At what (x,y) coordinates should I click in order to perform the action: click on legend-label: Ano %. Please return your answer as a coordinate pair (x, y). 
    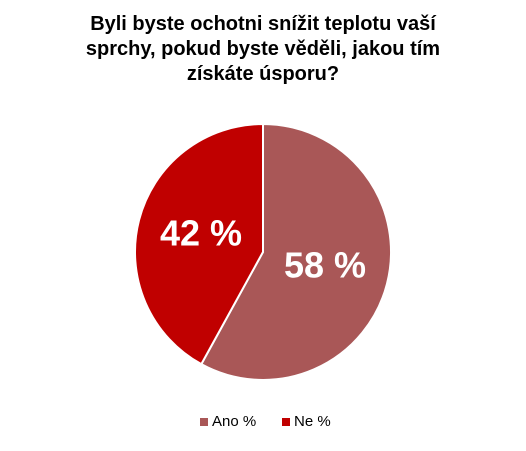
    Looking at the image, I should click on (234, 421).